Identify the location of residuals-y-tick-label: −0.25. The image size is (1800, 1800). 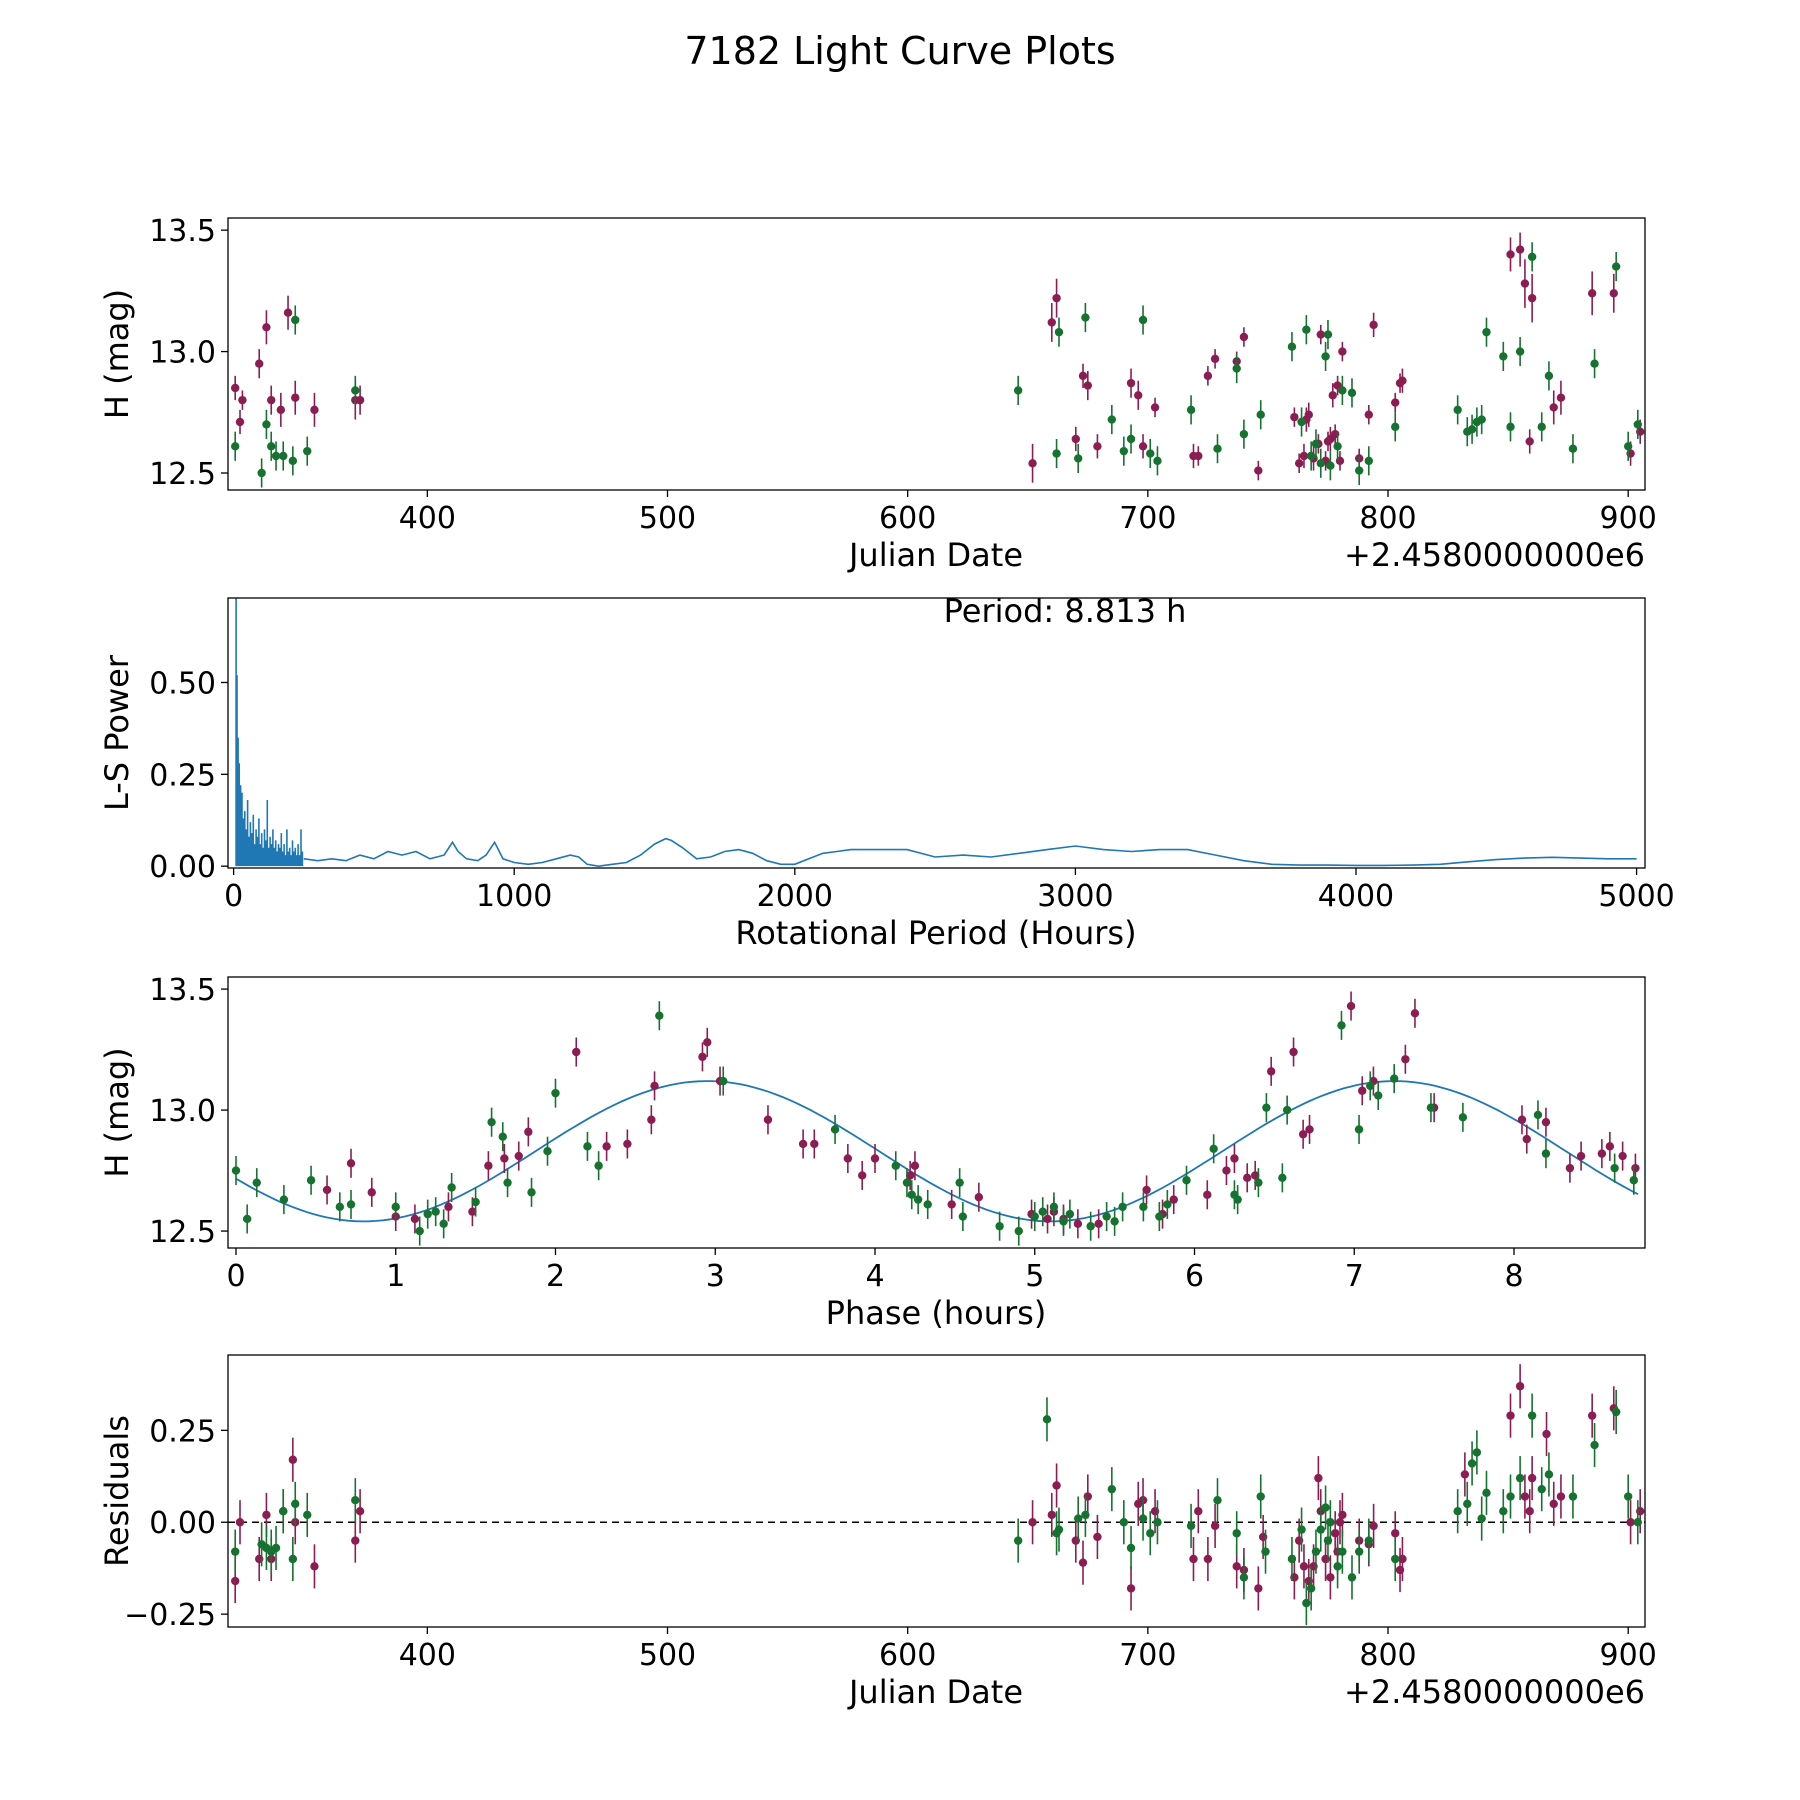
(170, 1615).